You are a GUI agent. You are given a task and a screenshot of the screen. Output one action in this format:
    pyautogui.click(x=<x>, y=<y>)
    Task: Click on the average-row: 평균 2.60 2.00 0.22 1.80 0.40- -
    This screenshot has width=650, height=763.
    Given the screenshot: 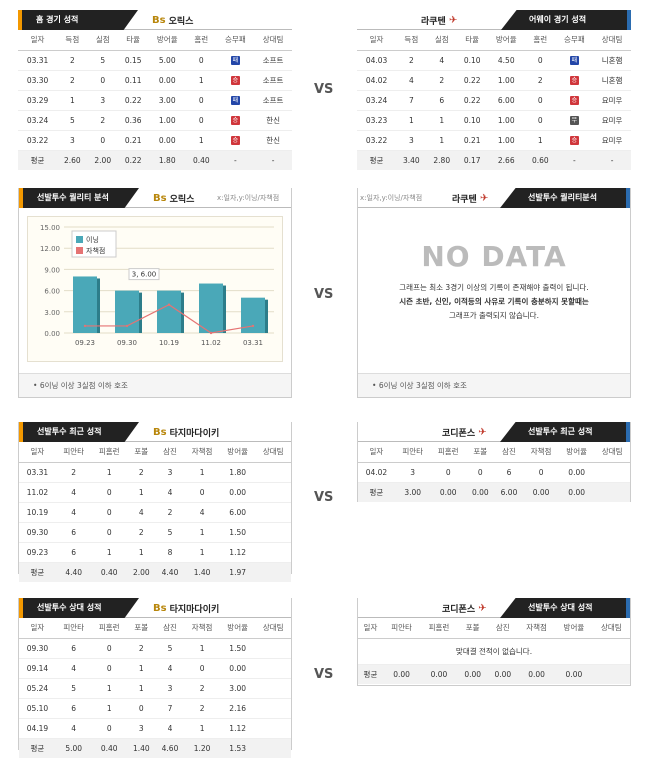 What is the action you would take?
    pyautogui.click(x=155, y=160)
    